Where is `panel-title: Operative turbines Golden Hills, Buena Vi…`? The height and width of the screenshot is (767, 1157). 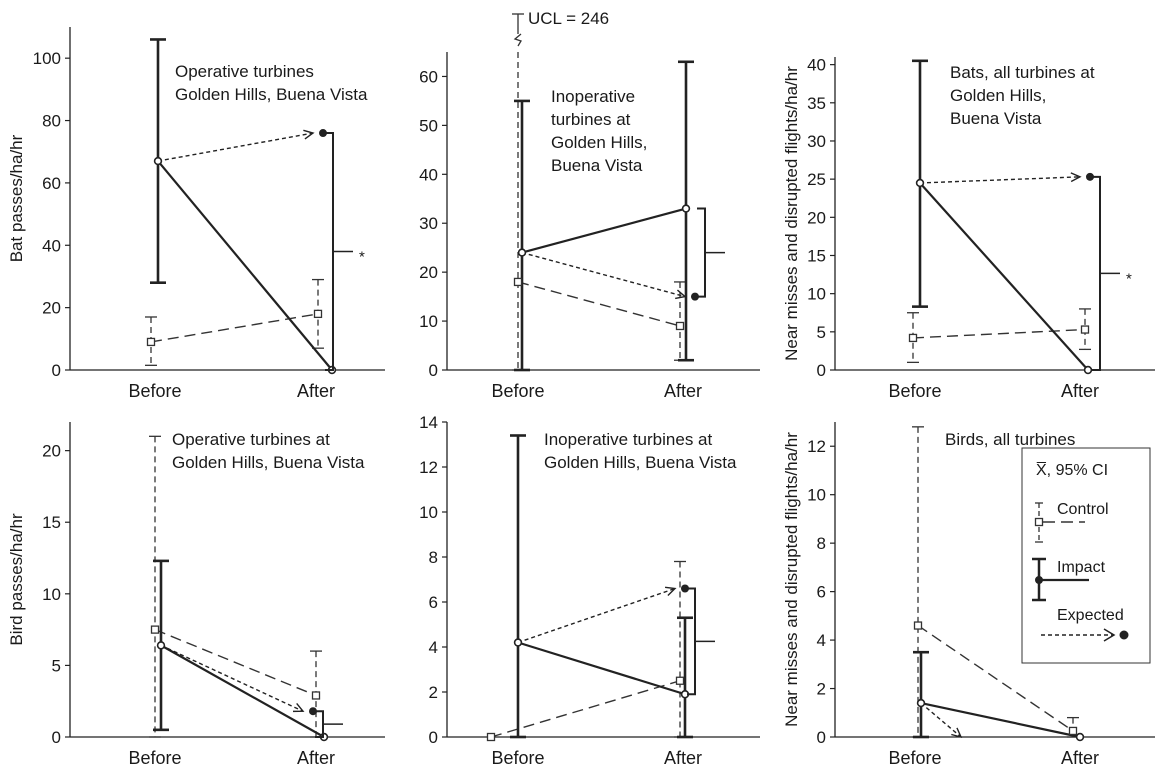
panel-title: Operative turbines Golden Hills, Buena Vi… is located at coordinates (271, 83).